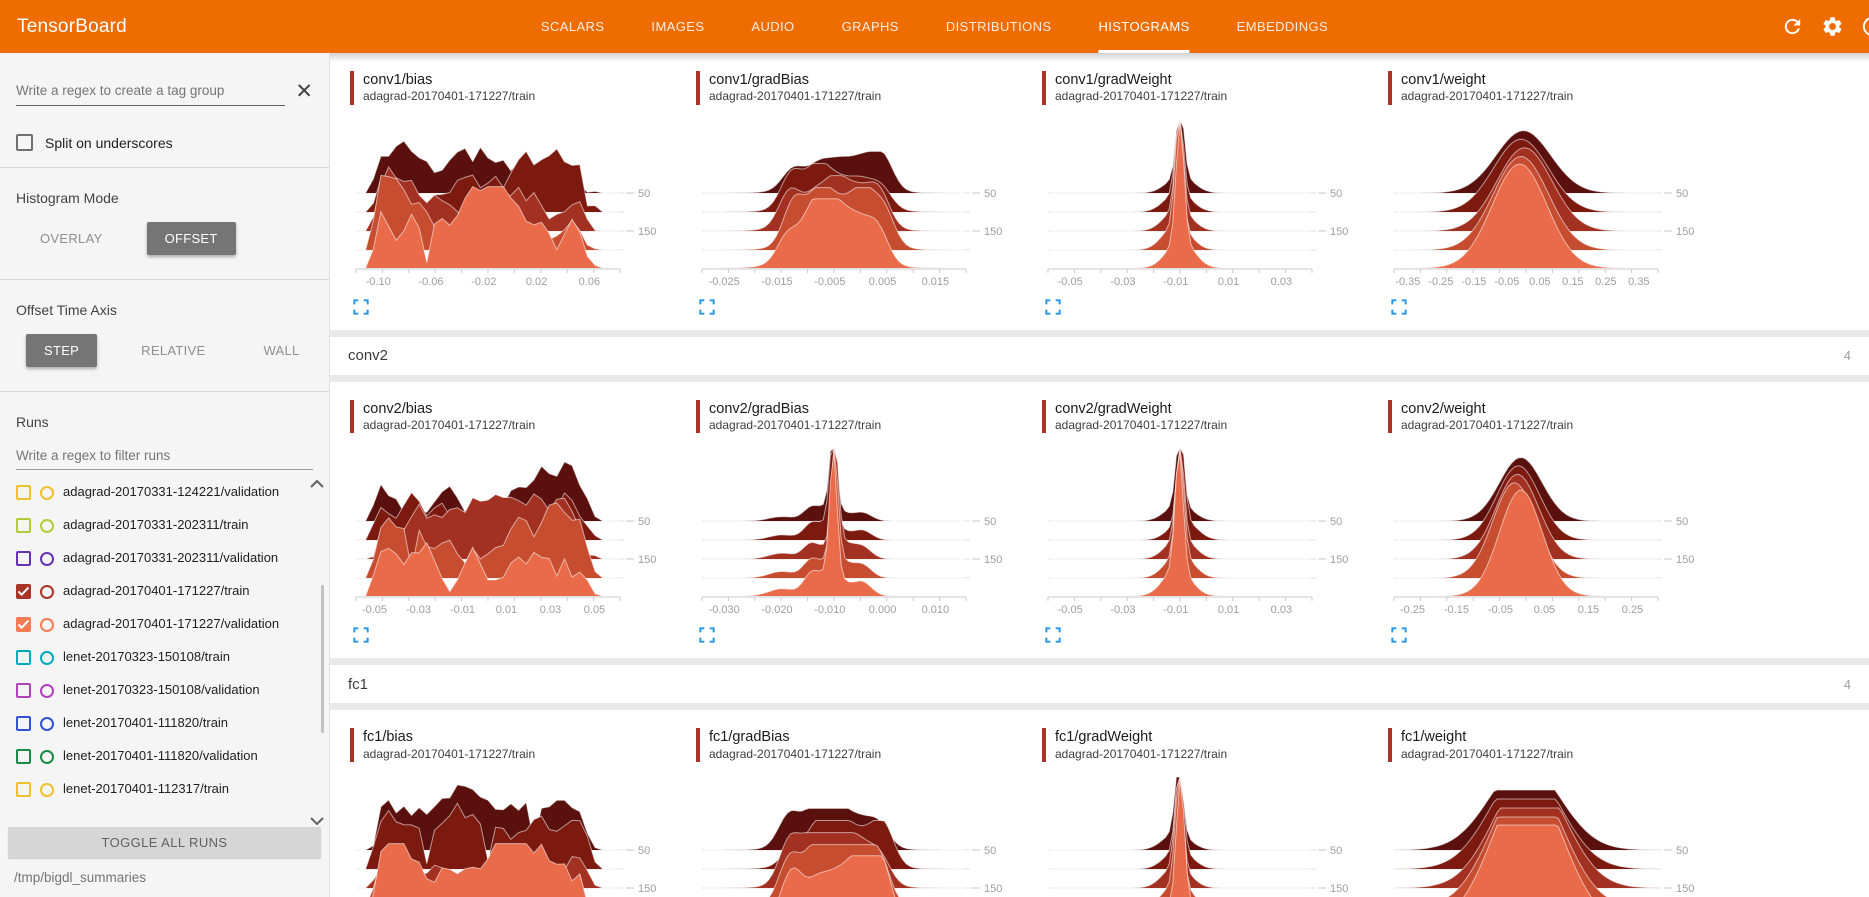  Describe the element at coordinates (870, 26) in the screenshot. I see `tab-graphs: GRAPHS` at that location.